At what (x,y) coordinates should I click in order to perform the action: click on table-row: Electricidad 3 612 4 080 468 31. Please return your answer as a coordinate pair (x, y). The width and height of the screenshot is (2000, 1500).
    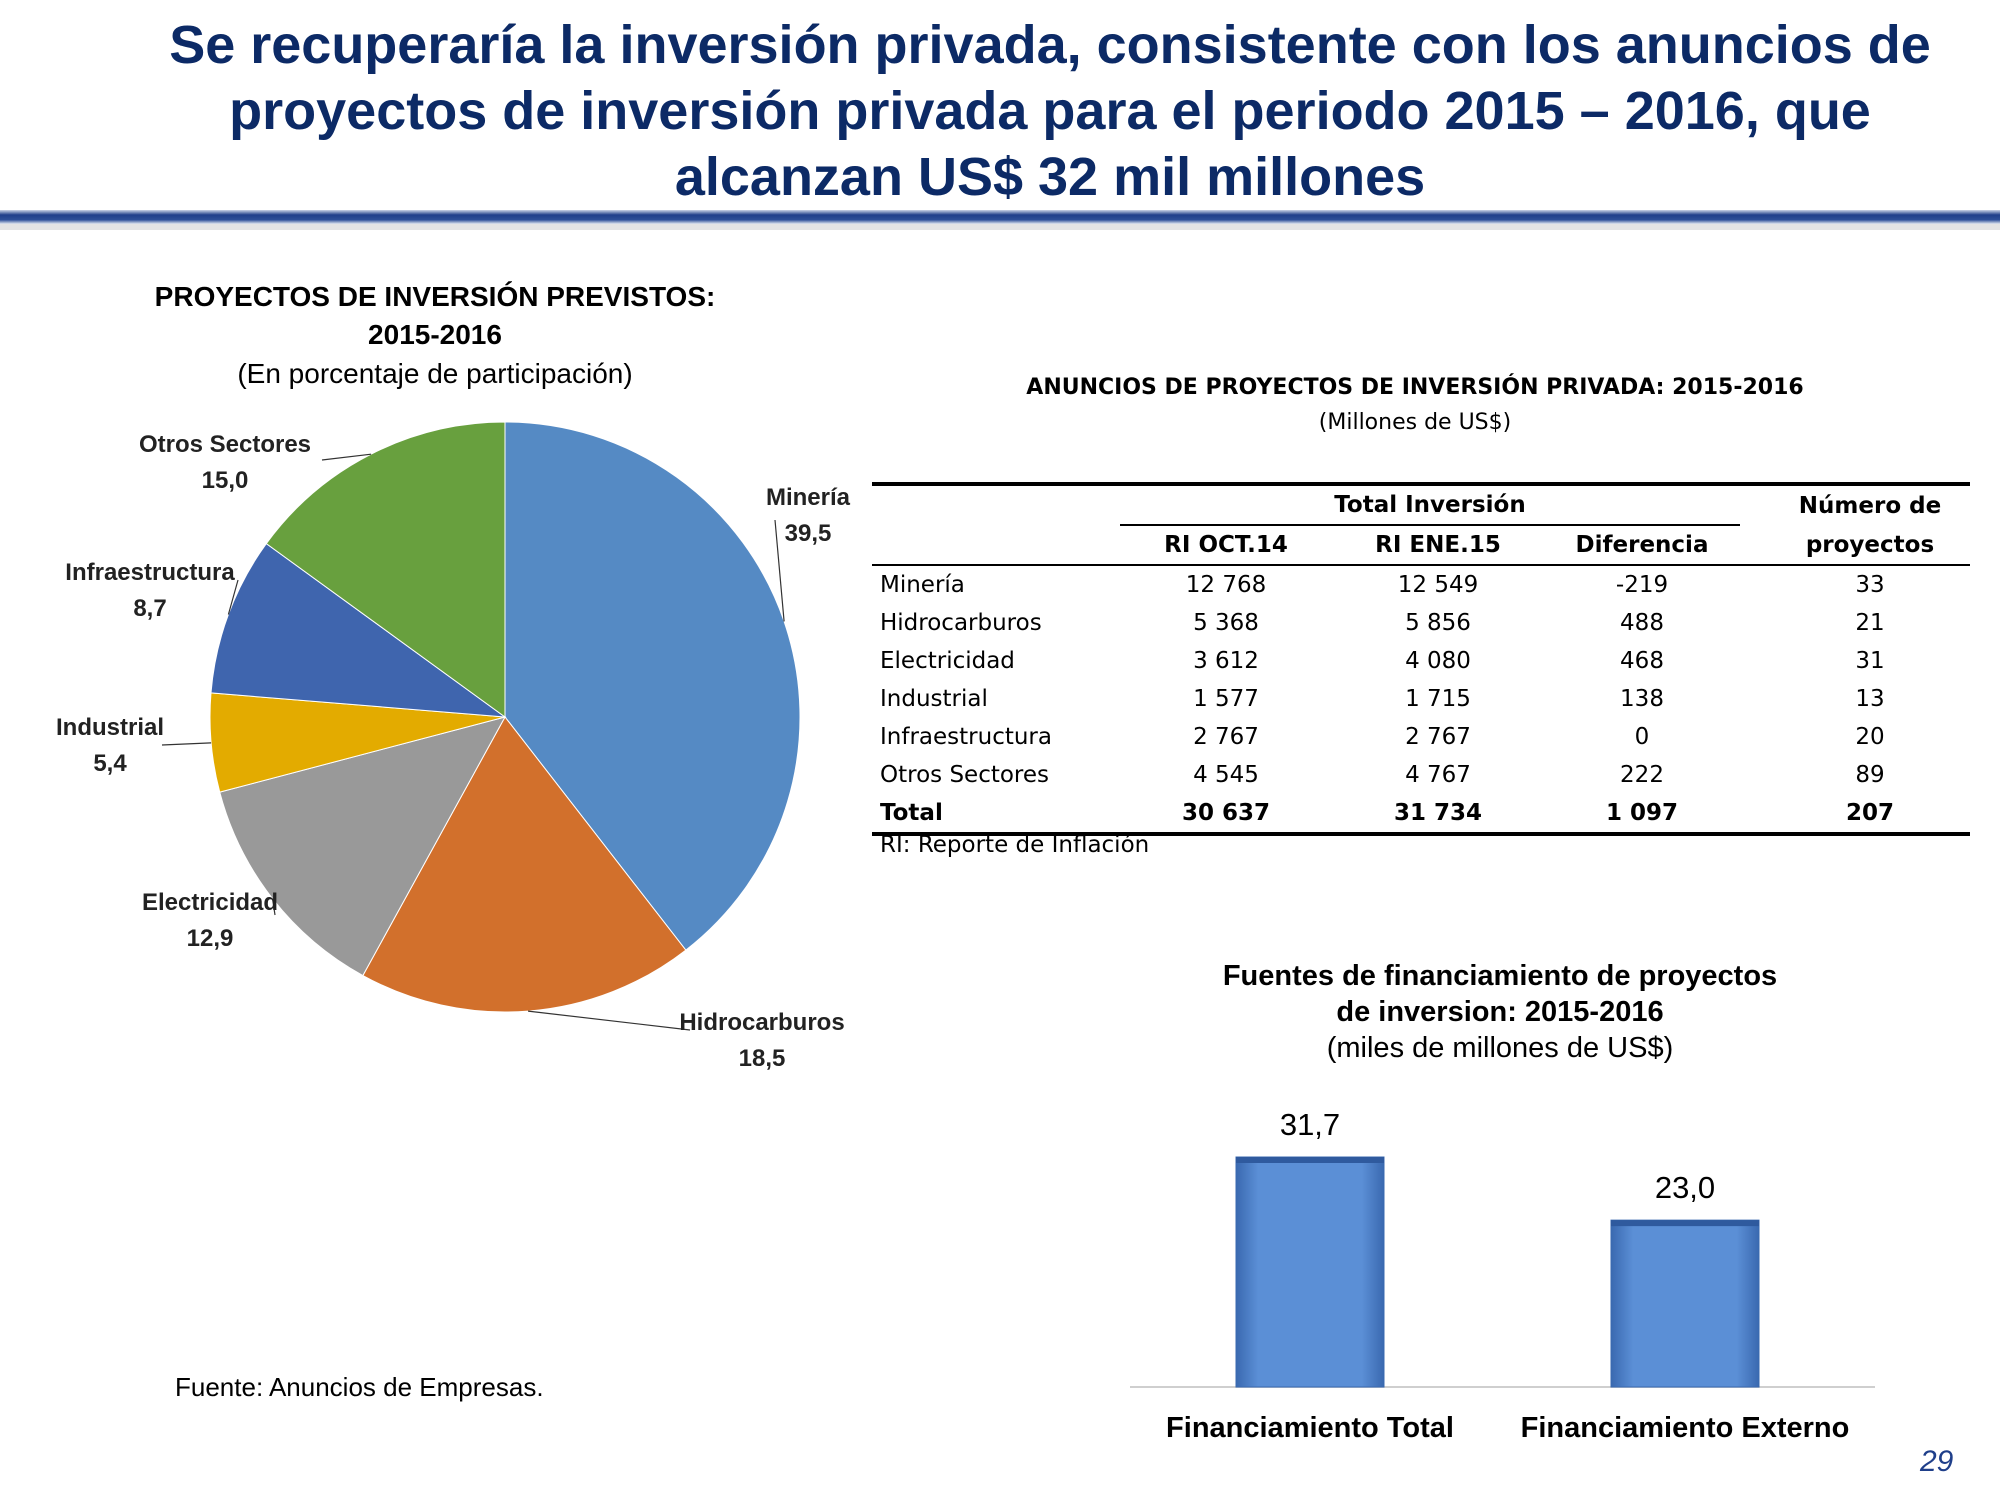
    Looking at the image, I should click on (1421, 661).